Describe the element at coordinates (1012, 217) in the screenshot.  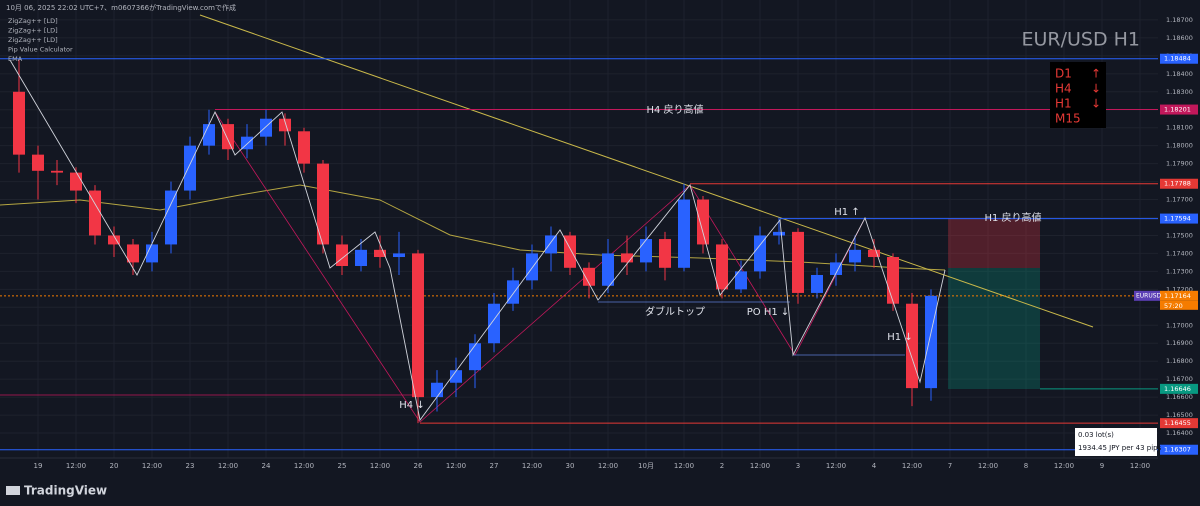
I see `annotation: H1 戻り高値` at that location.